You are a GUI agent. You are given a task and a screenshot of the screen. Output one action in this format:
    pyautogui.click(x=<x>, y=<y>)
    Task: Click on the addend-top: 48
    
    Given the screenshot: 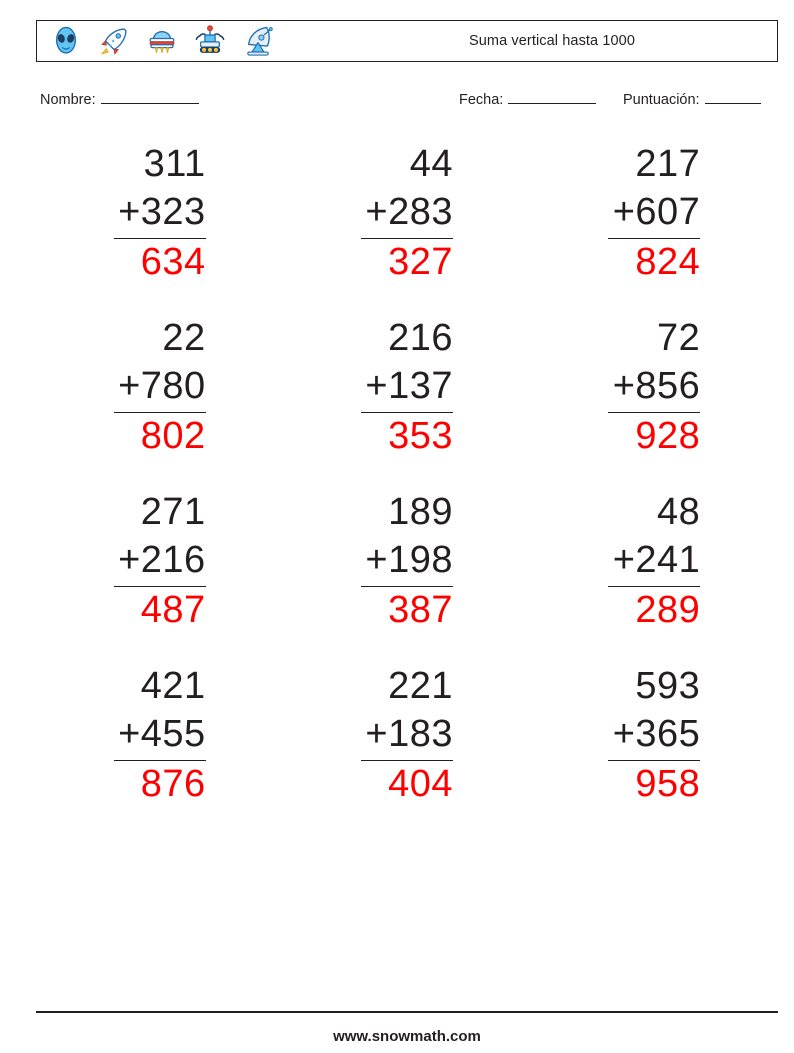 What is the action you would take?
    pyautogui.click(x=679, y=512)
    